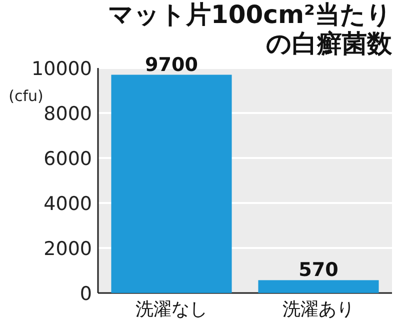 The image size is (400, 324). I want to click on y-tick-label: 10000, so click(62, 69).